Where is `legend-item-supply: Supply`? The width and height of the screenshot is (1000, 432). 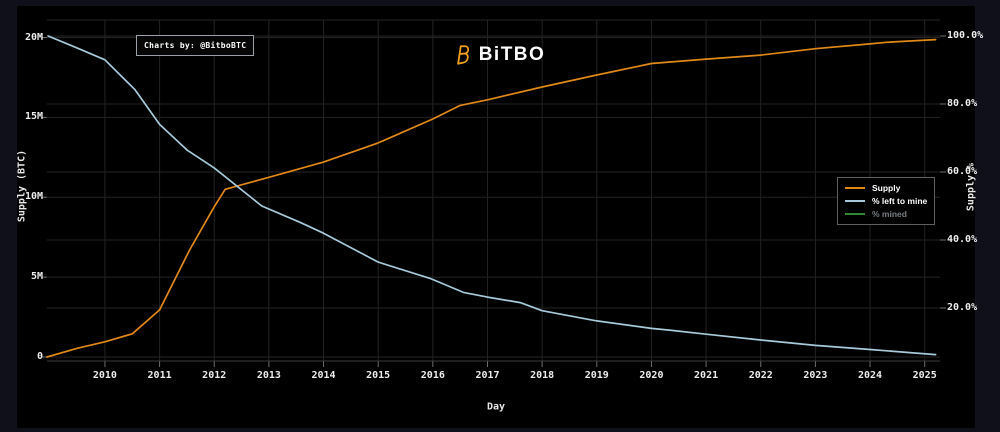 legend-item-supply: Supply is located at coordinates (886, 188).